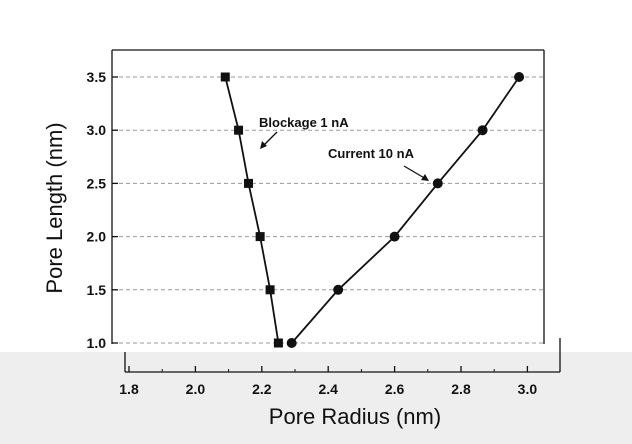 The image size is (632, 444). What do you see at coordinates (415, 172) in the screenshot?
I see `annotation-arrow-current` at bounding box center [415, 172].